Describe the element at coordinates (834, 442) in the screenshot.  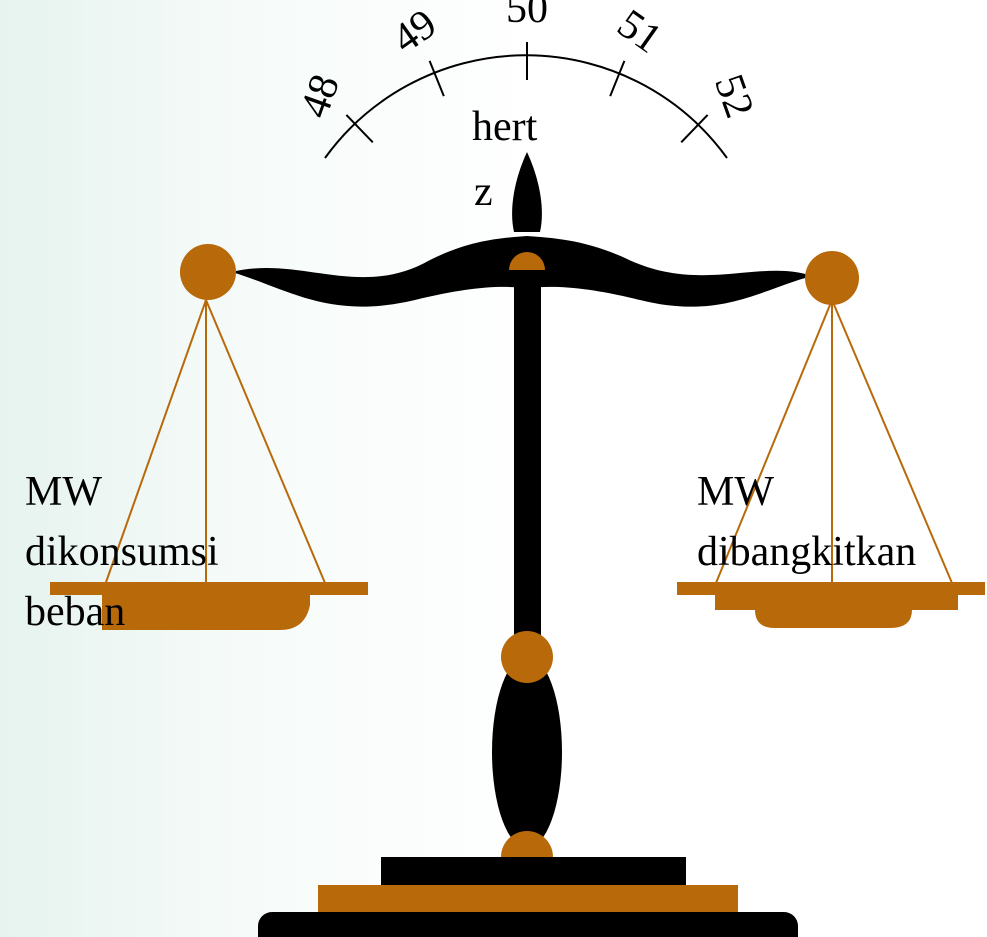
I see `right-strings` at that location.